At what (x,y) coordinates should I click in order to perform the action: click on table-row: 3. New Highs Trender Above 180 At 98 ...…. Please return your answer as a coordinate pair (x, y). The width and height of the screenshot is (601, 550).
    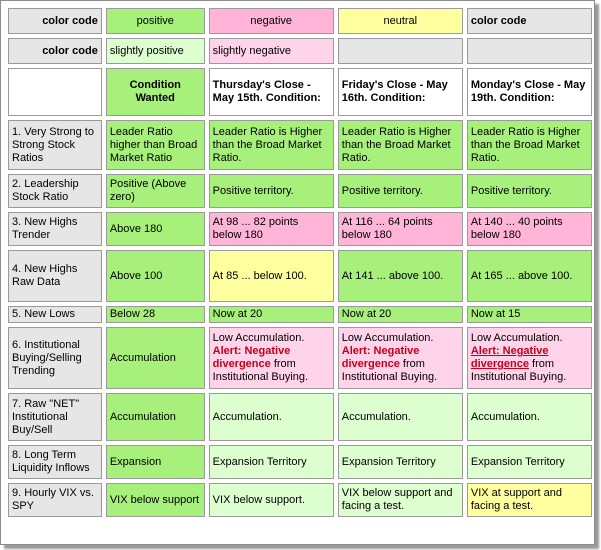
    Looking at the image, I should click on (300, 229).